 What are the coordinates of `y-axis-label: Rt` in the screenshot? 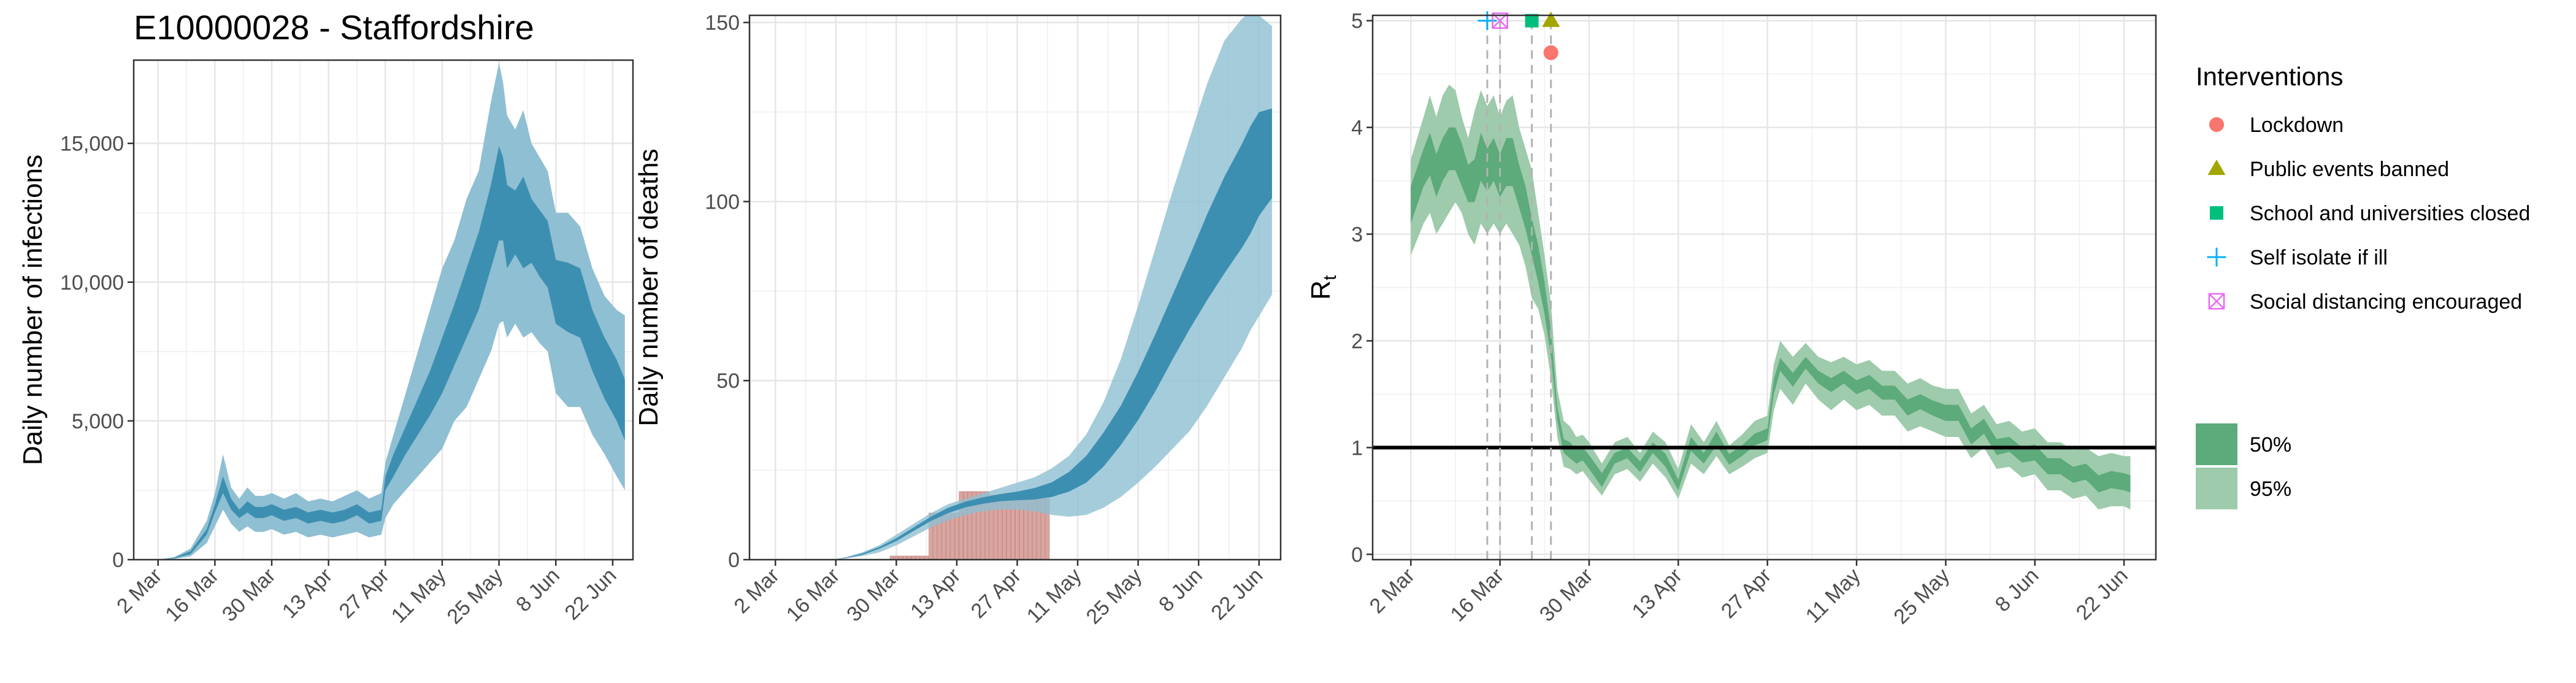 It's located at (1323, 287).